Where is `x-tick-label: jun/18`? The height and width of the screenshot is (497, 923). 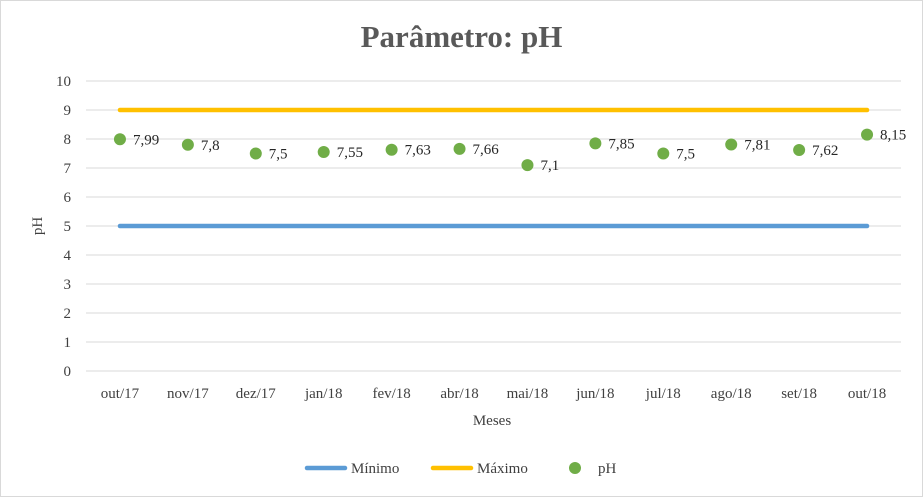 x-tick-label: jun/18 is located at coordinates (594, 394).